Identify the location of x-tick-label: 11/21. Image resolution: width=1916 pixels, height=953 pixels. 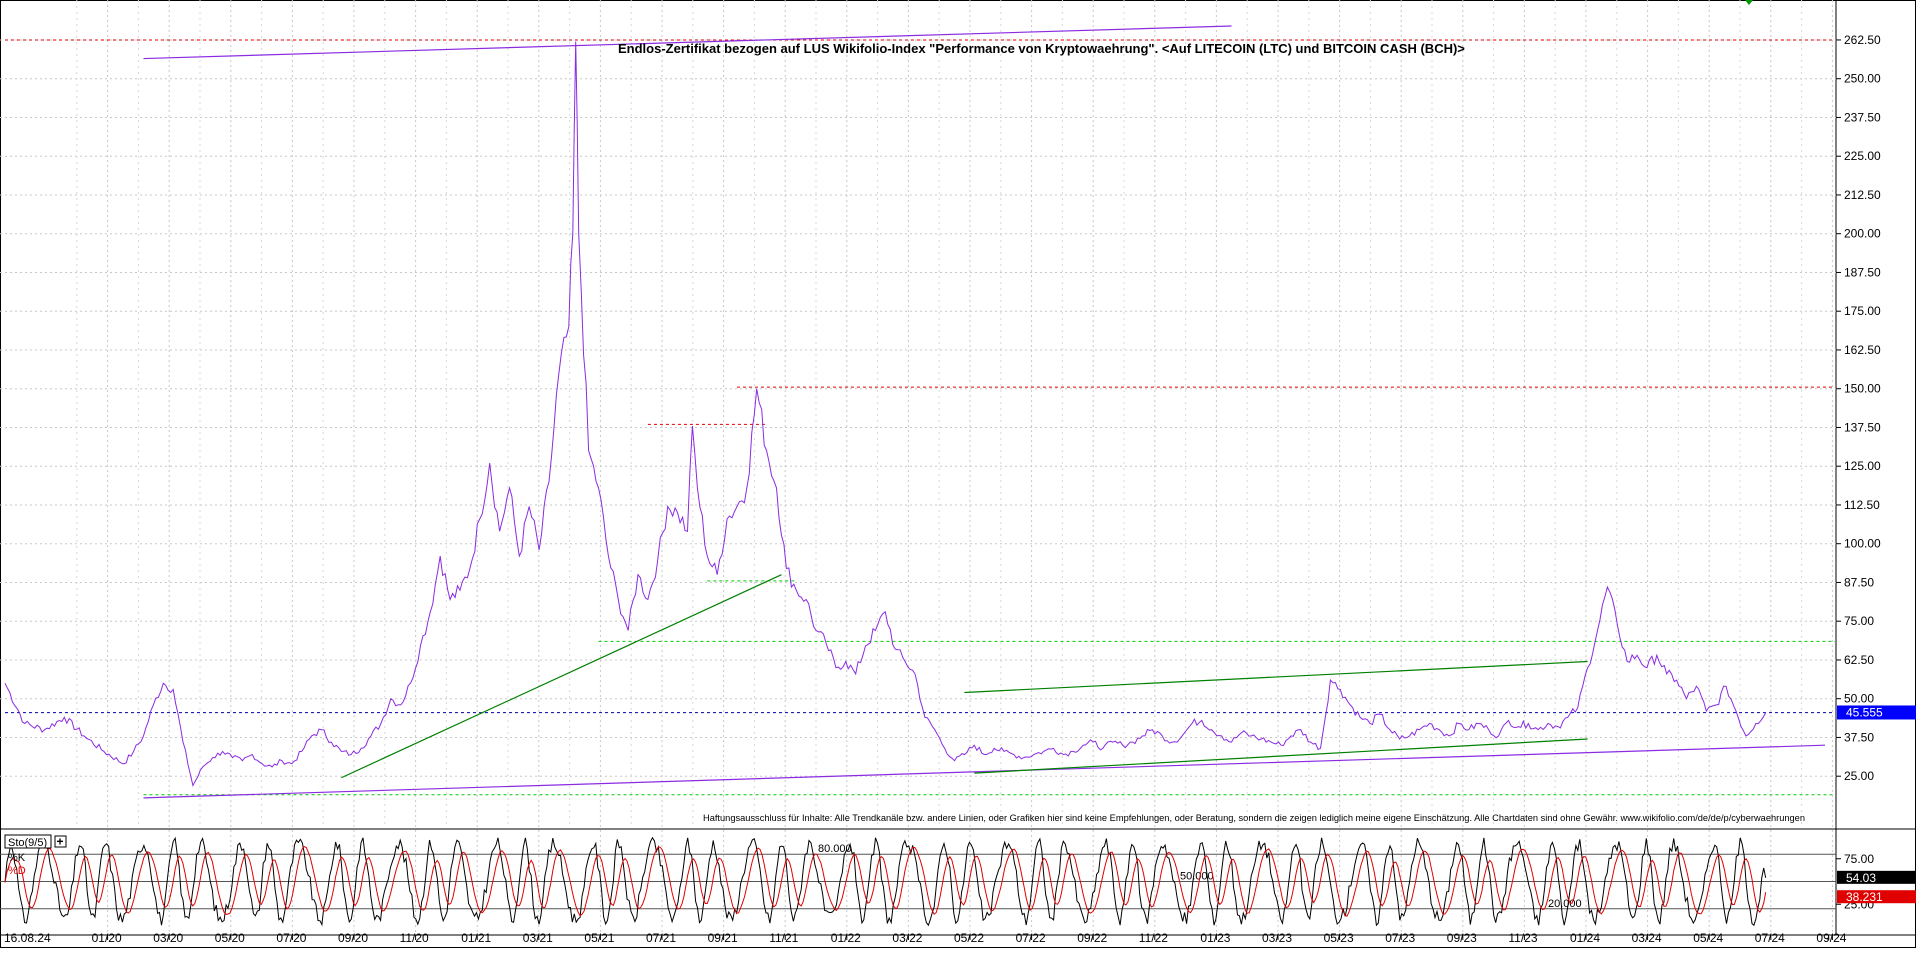
(783, 938).